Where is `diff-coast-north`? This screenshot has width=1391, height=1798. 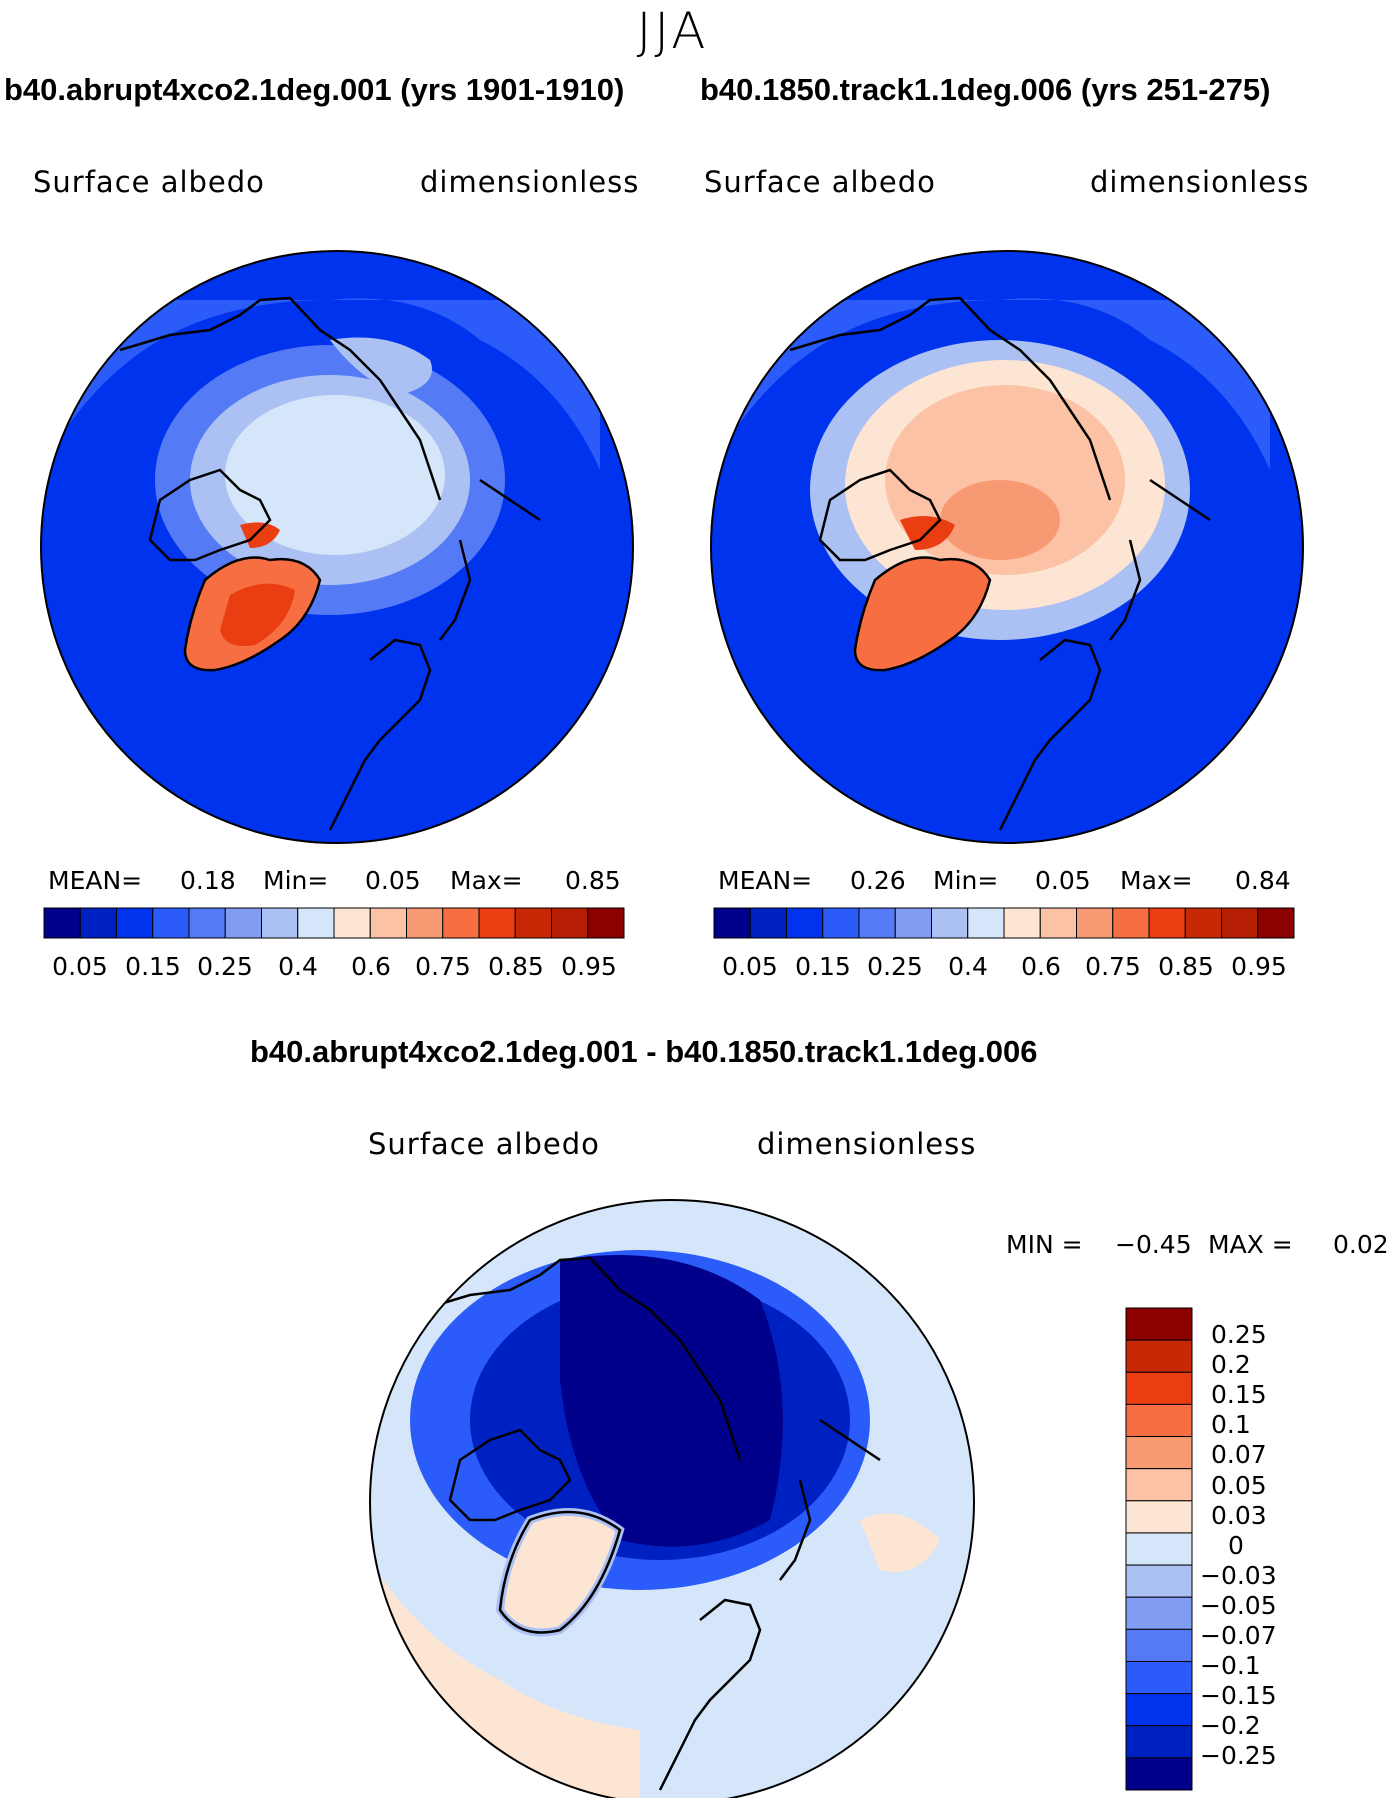
diff-coast-north is located at coordinates (580, 1358).